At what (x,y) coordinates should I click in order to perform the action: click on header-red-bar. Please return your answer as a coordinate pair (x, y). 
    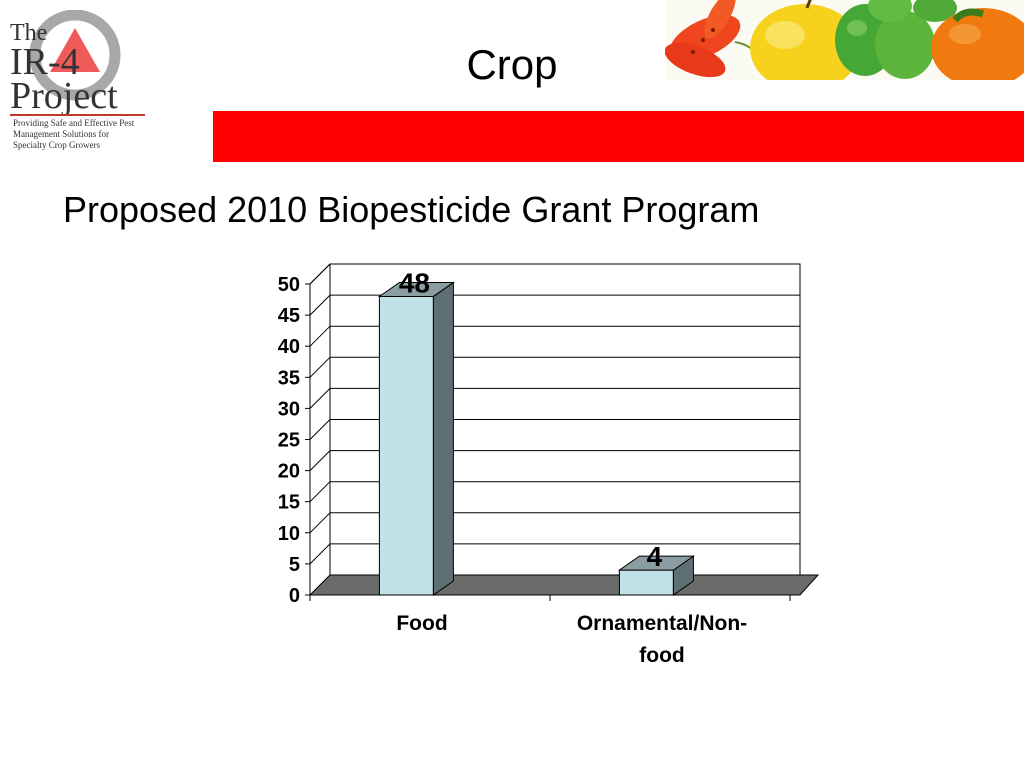
    Looking at the image, I should click on (618, 136).